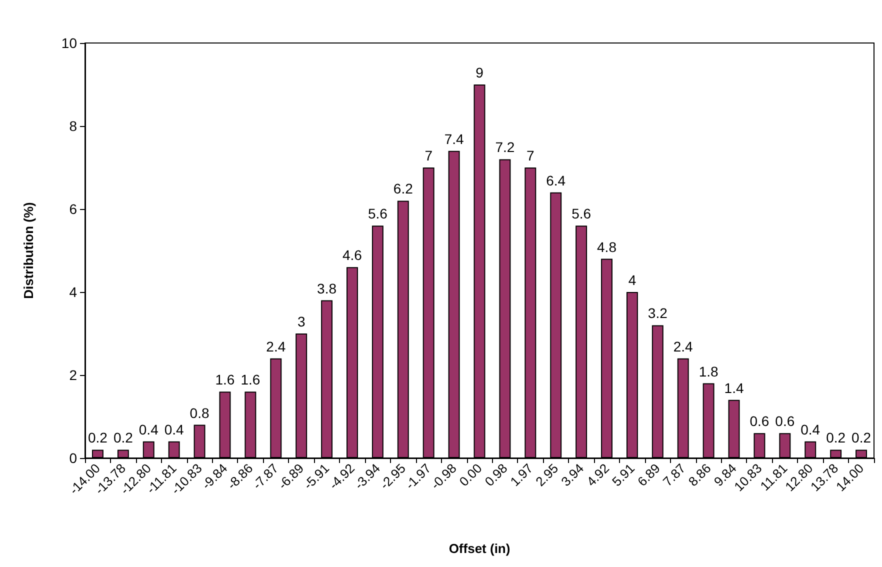  What do you see at coordinates (658, 313) in the screenshot?
I see `data-label: 3.2` at bounding box center [658, 313].